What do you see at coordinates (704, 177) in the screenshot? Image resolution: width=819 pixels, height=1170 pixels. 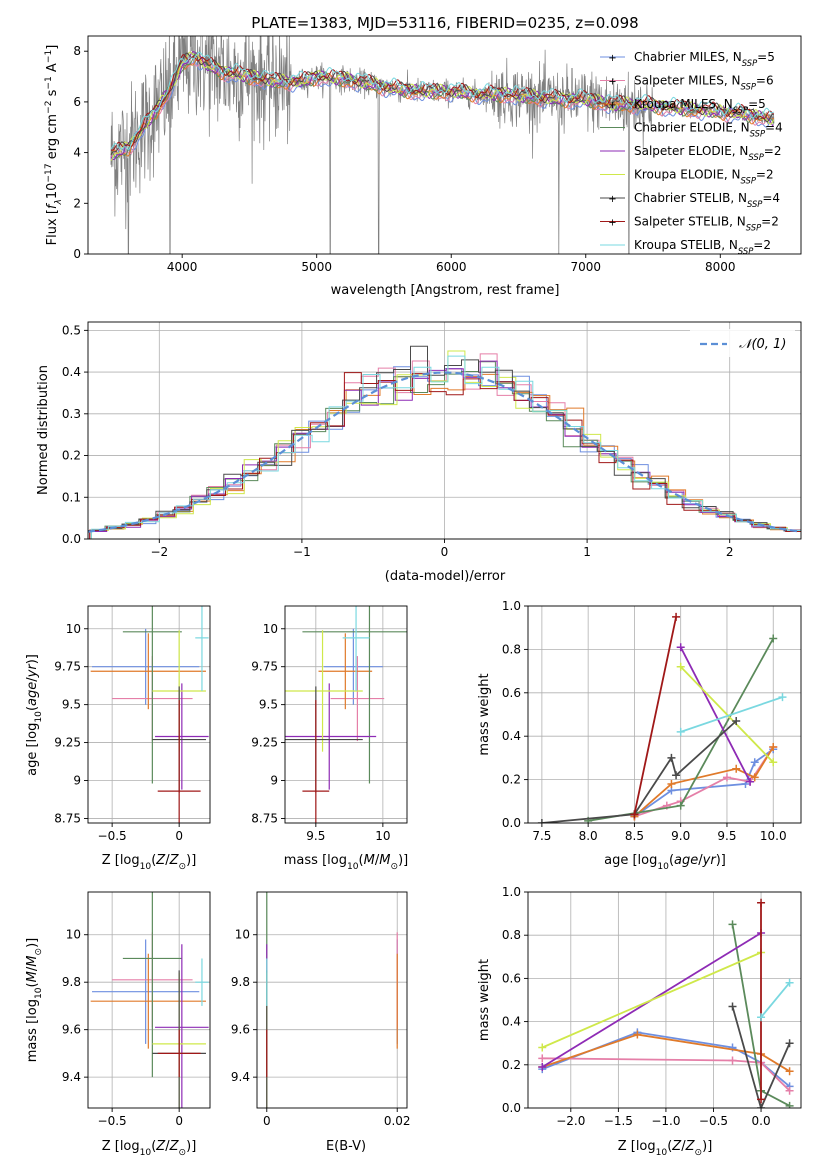 I see `legend-label-kroupa_elodie: Kroupa ELODIE, NSSP=2` at bounding box center [704, 177].